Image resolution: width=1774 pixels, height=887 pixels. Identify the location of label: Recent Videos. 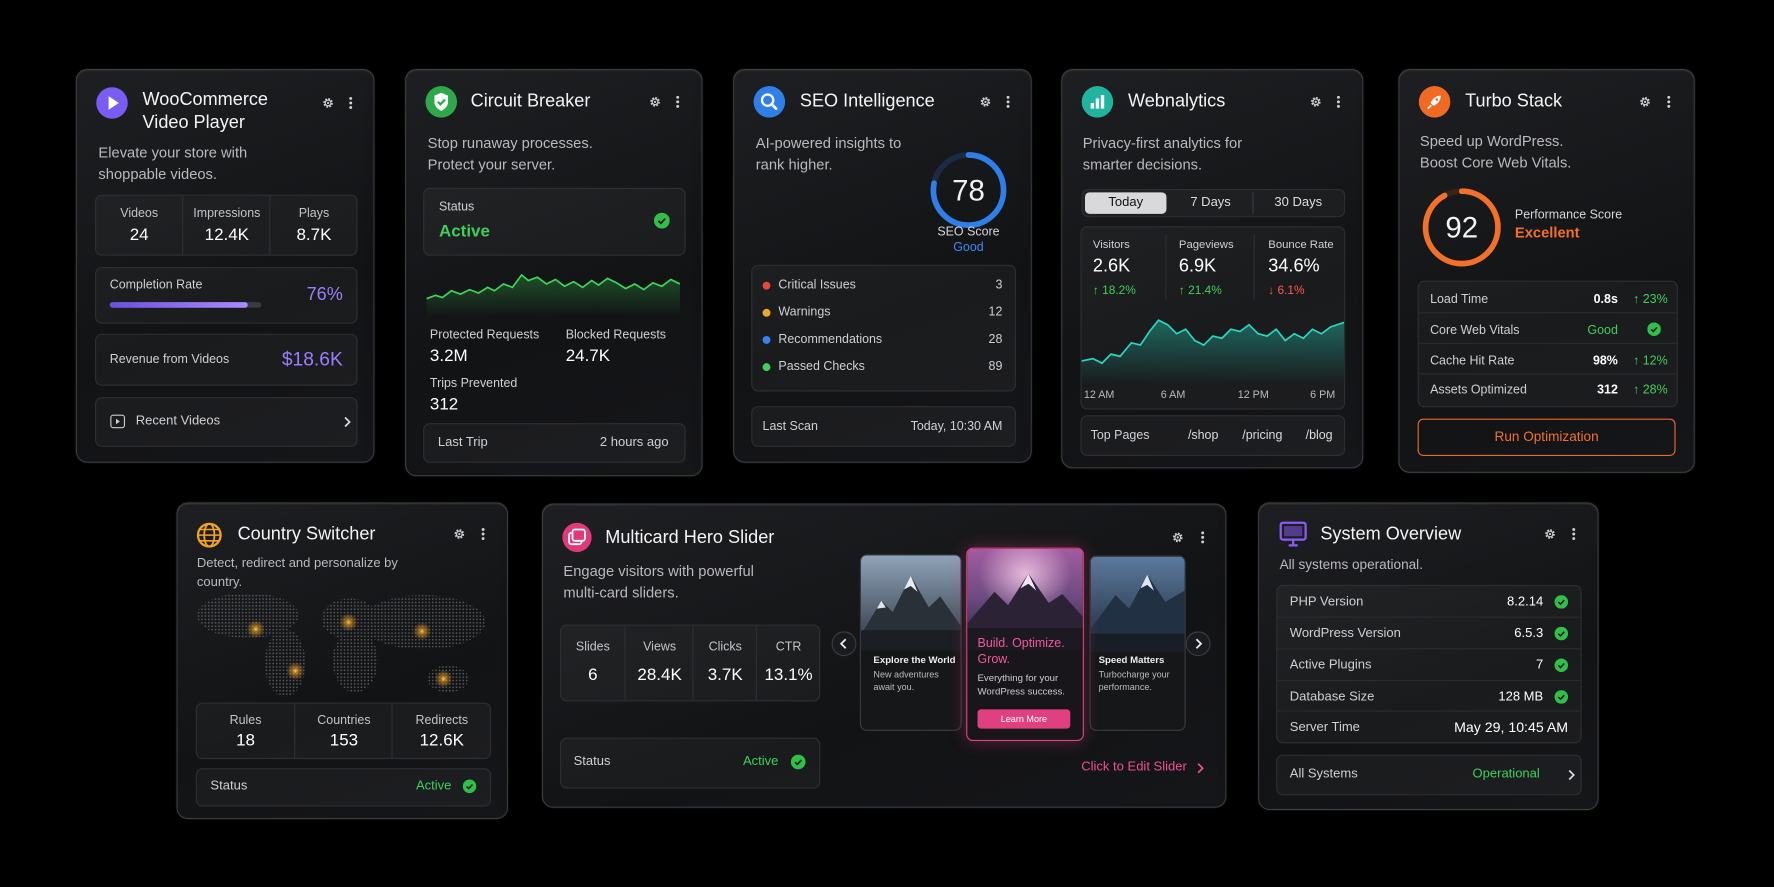
(178, 421).